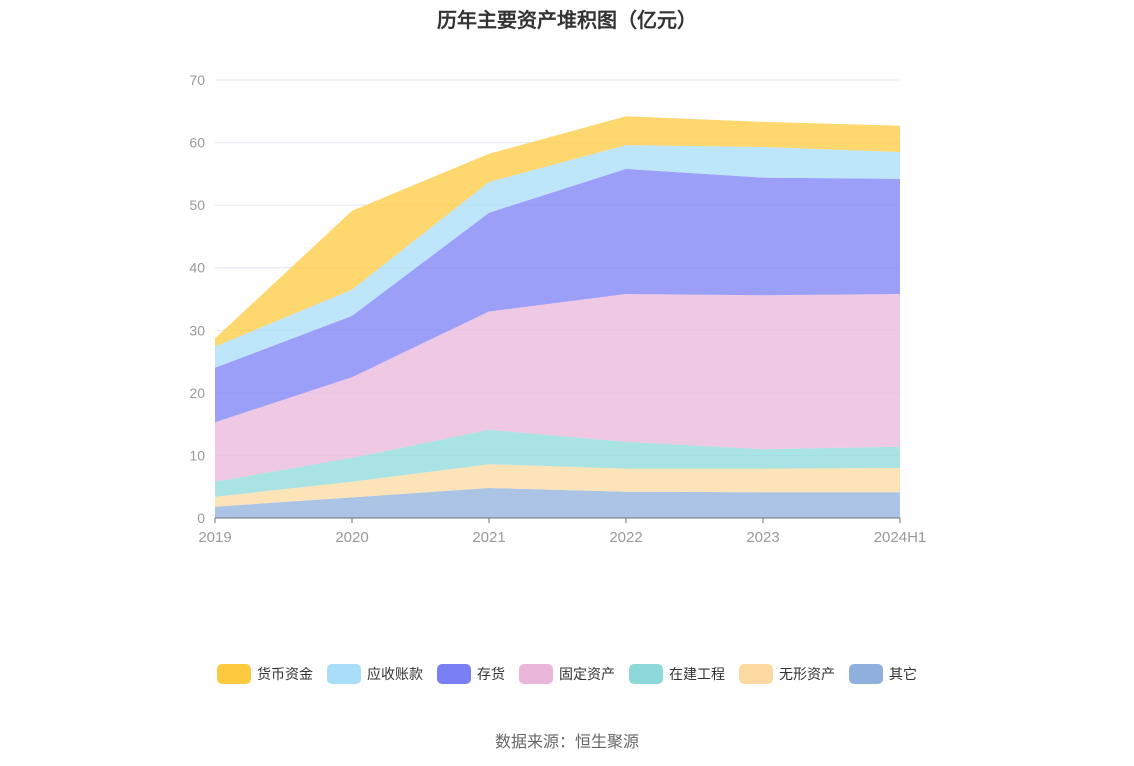  Describe the element at coordinates (197, 393) in the screenshot. I see `y-tick-label: 20` at that location.